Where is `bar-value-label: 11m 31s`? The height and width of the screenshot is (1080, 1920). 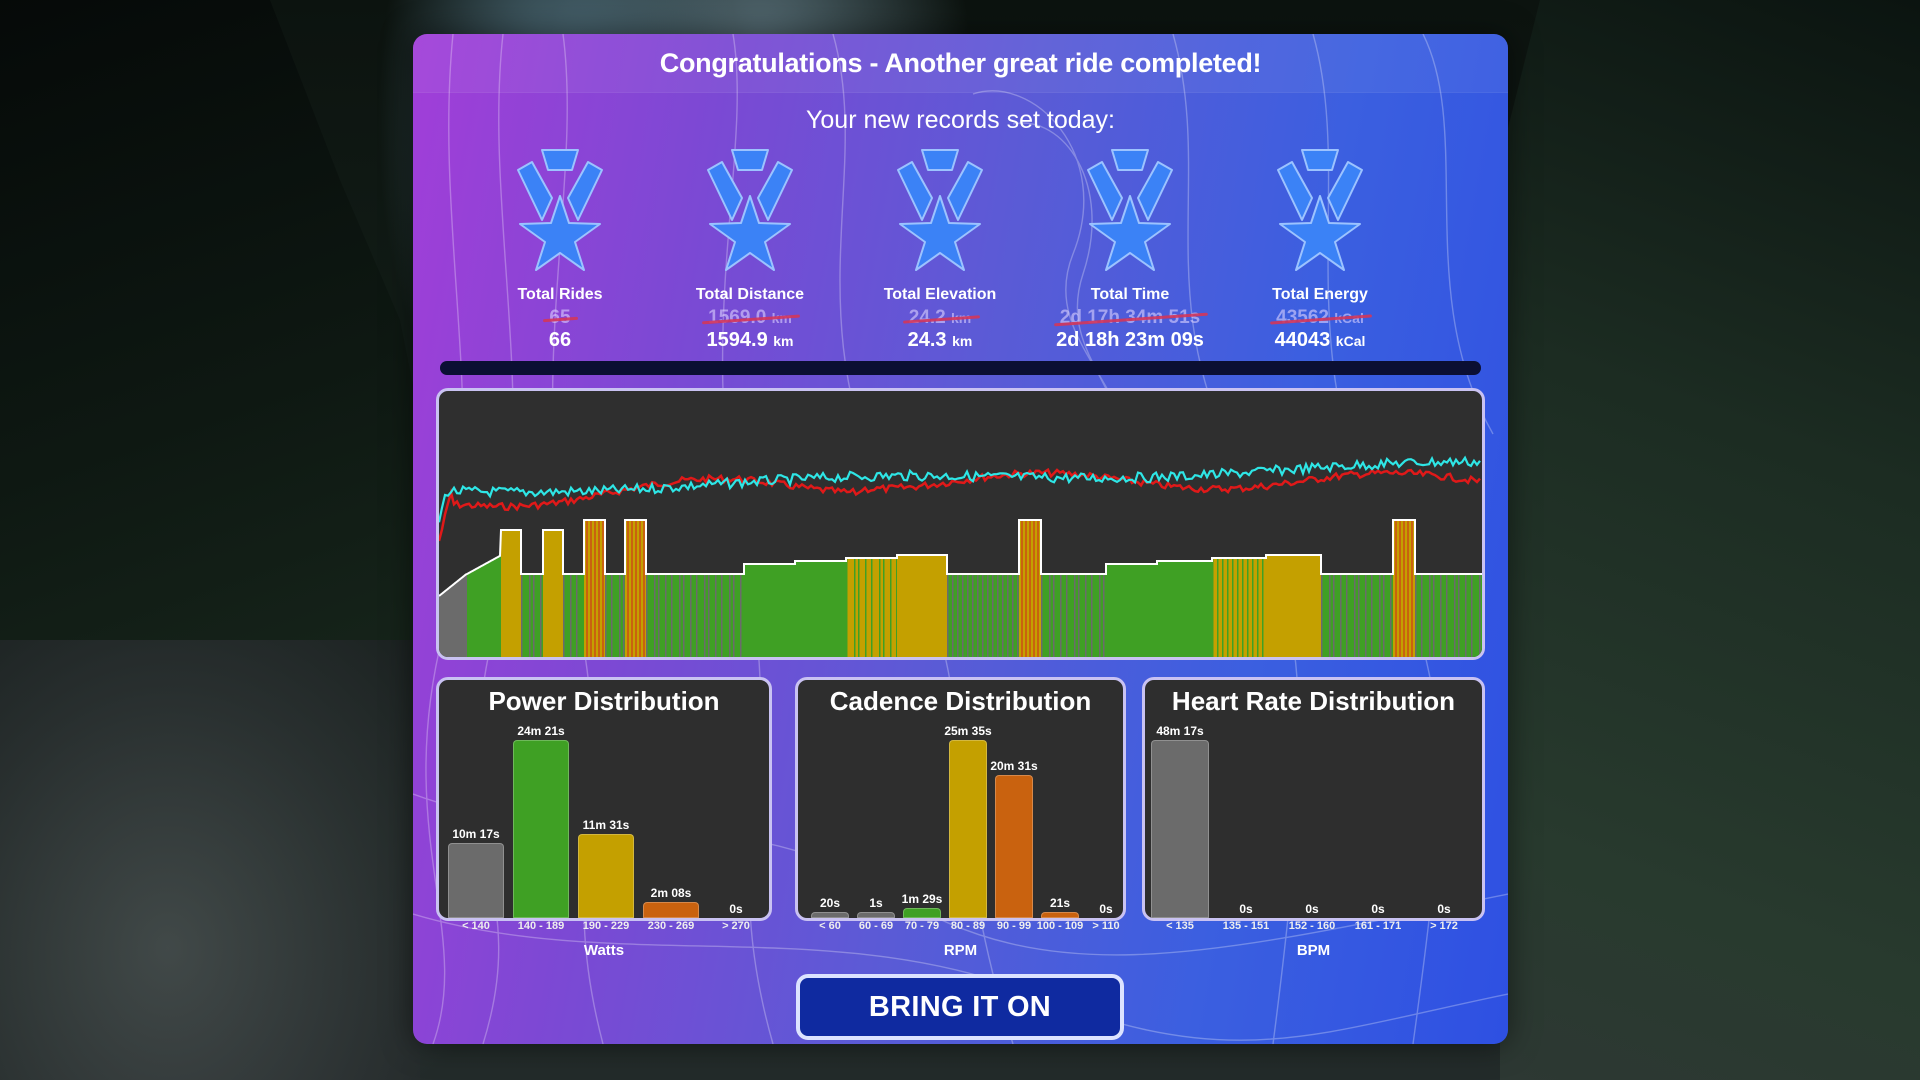 bar-value-label: 11m 31s is located at coordinates (606, 825).